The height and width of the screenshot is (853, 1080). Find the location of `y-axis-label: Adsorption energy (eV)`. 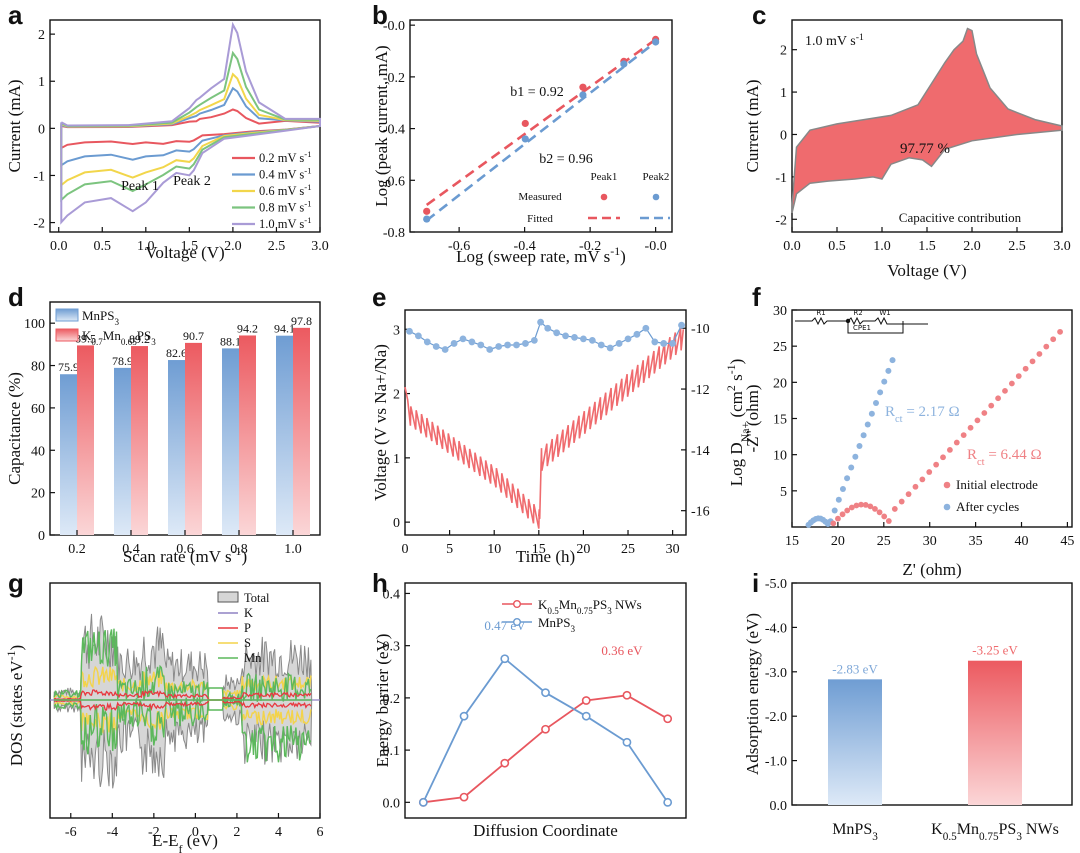

y-axis-label: Adsorption energy (eV) is located at coordinates (752, 694).